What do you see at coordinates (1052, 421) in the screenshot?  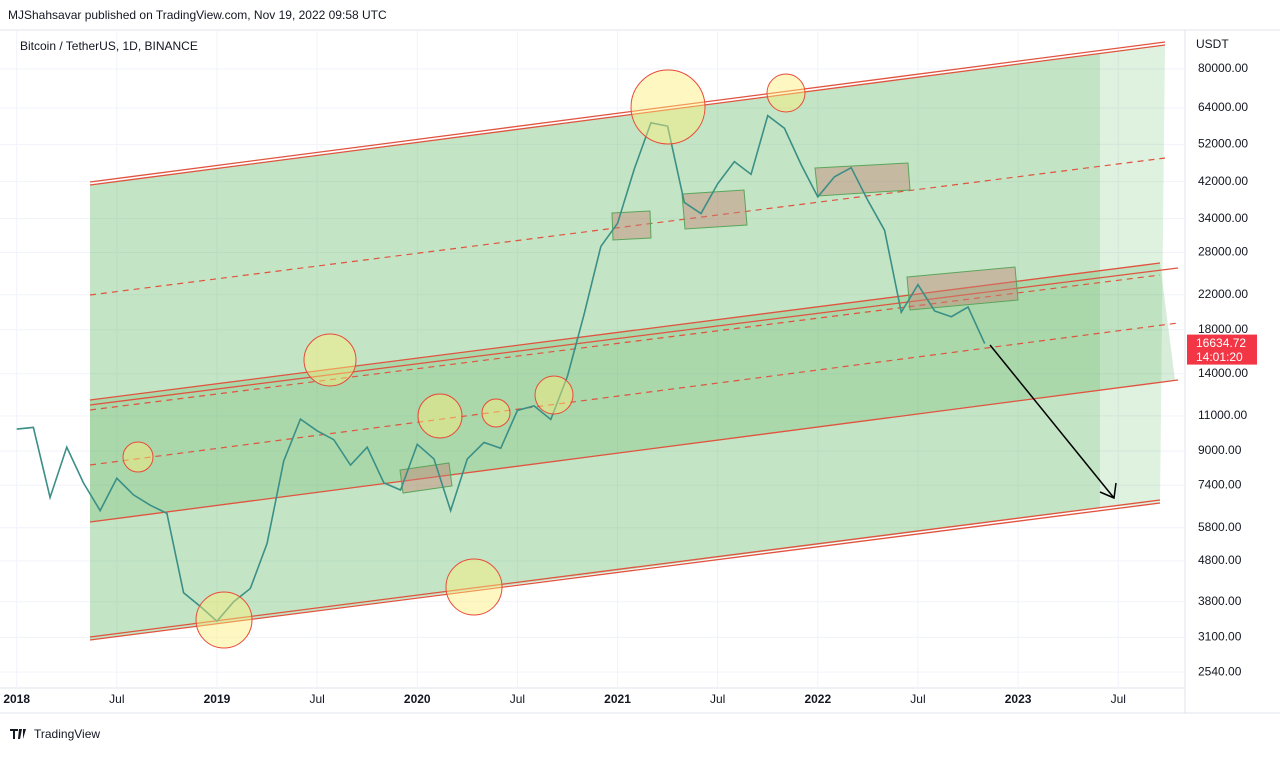 I see `arrow` at bounding box center [1052, 421].